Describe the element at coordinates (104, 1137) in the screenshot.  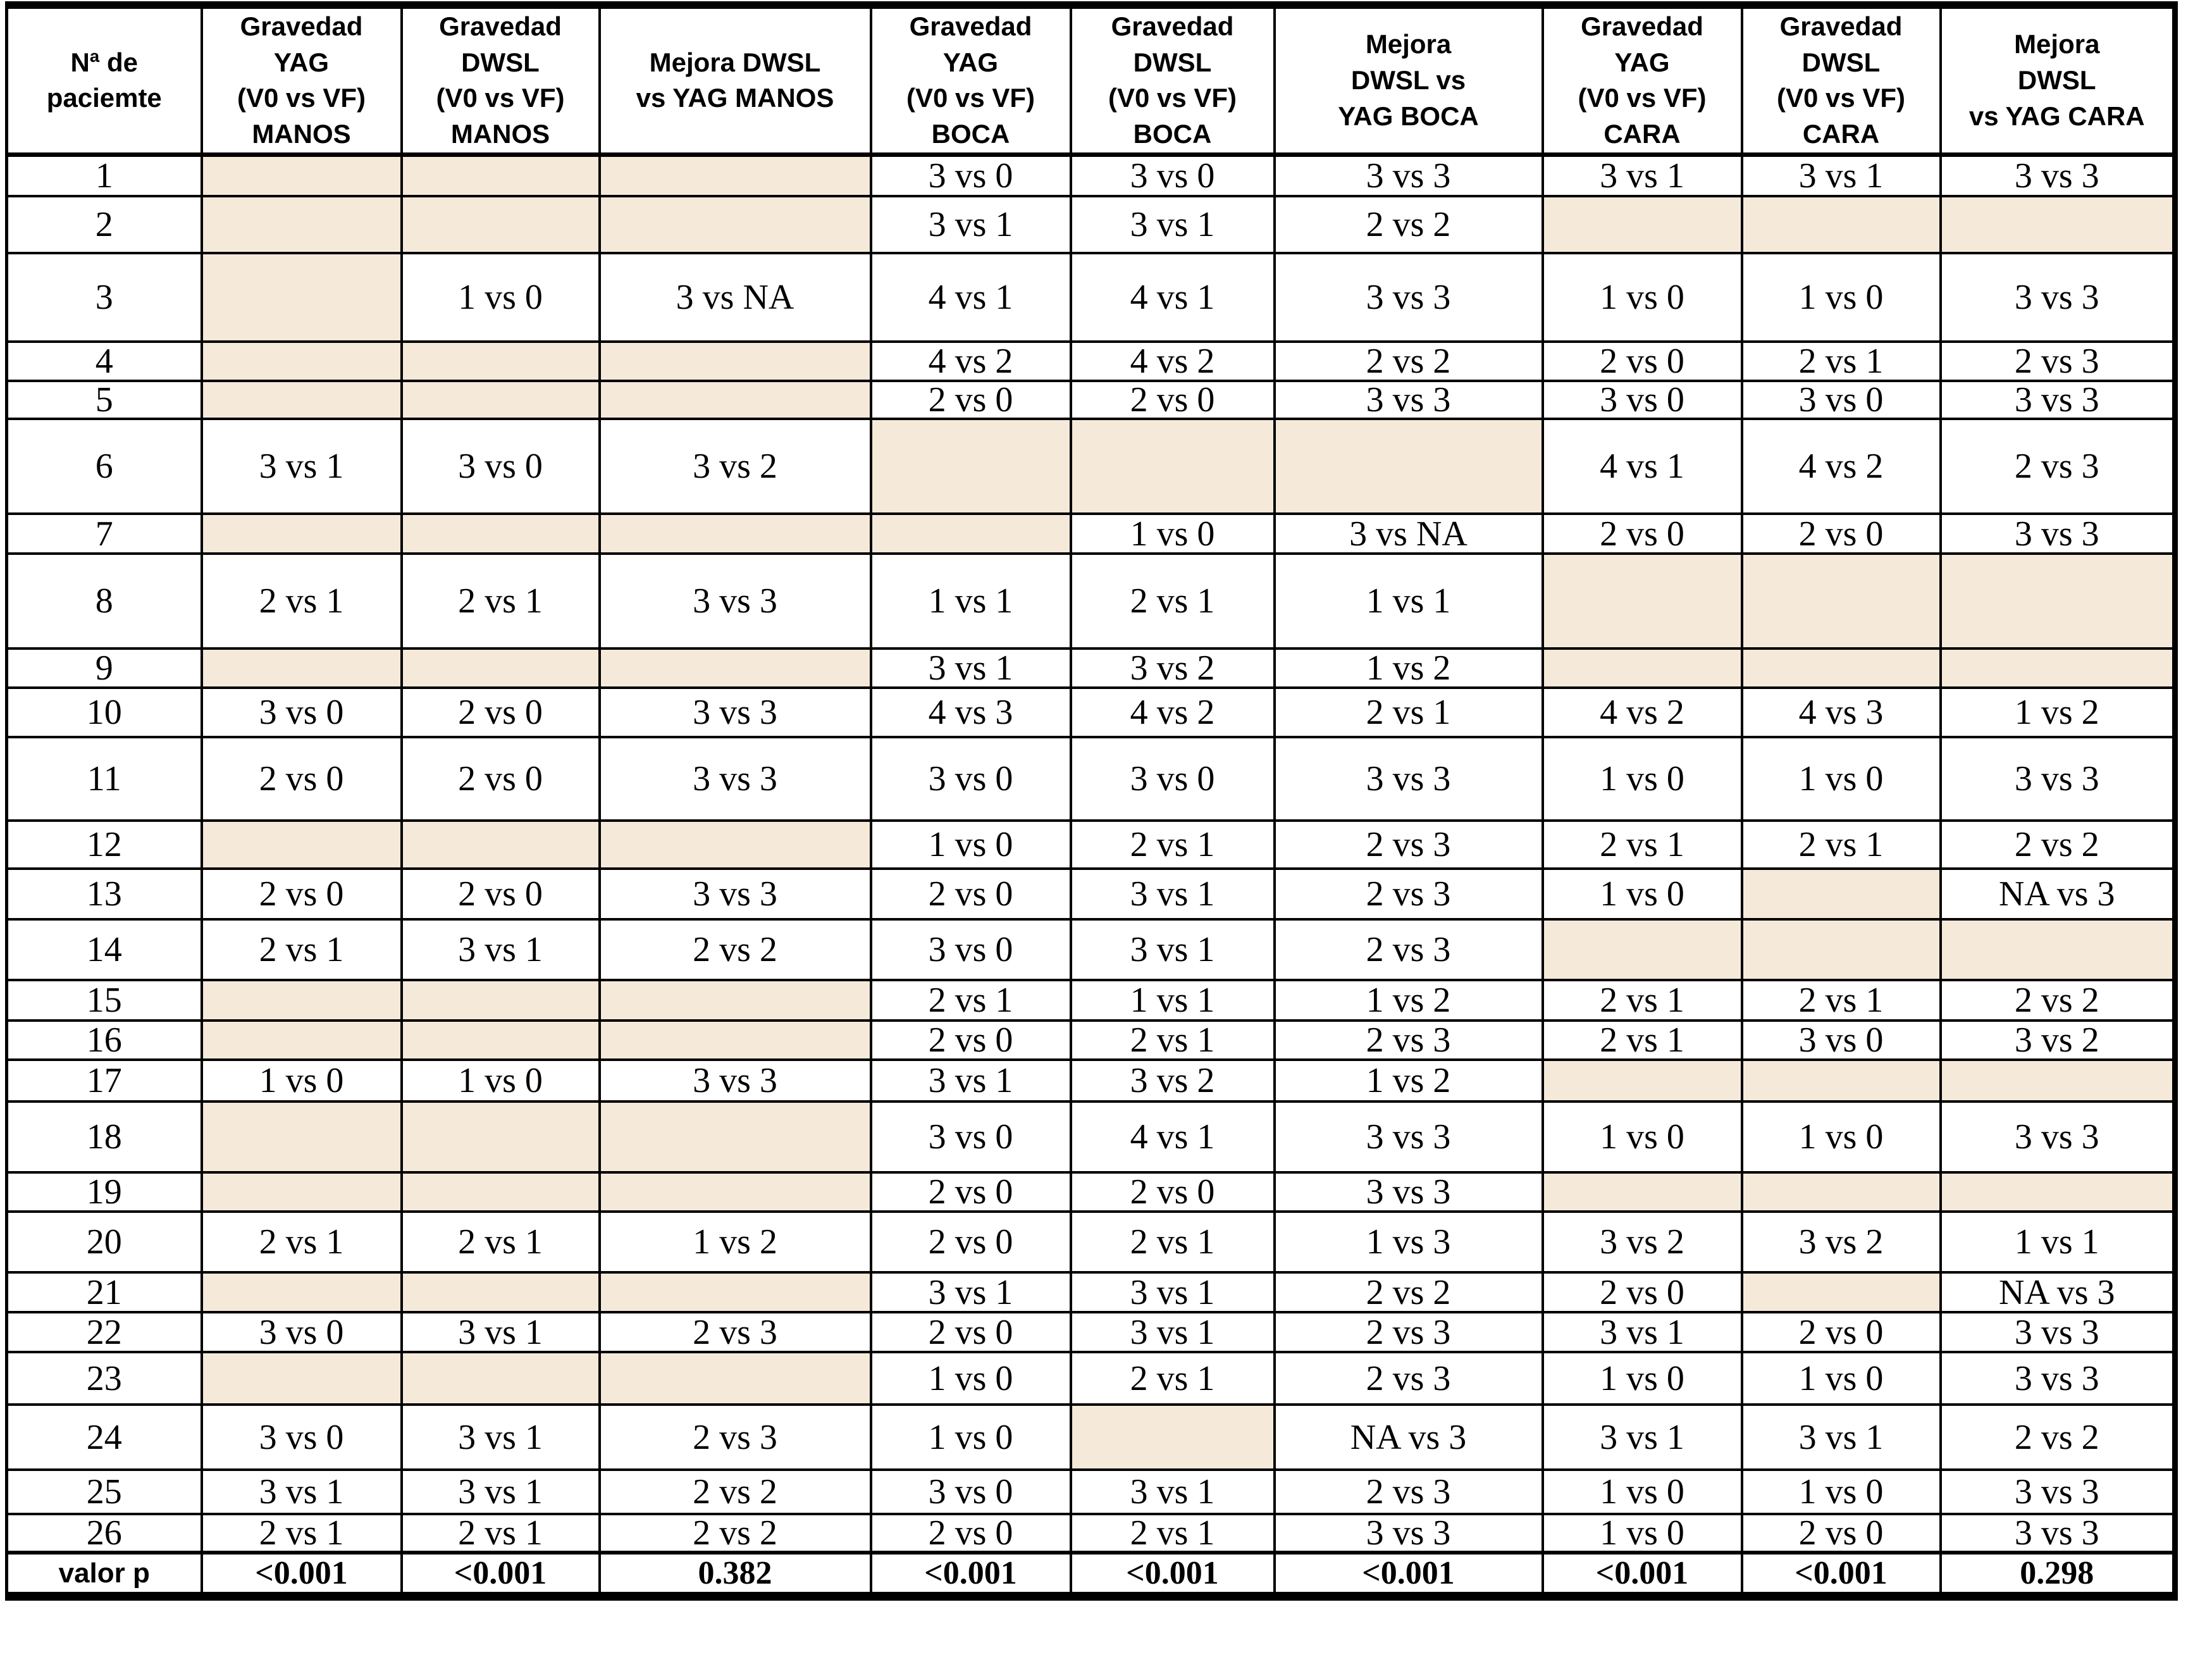
I see `patient-number-cell: 18` at that location.